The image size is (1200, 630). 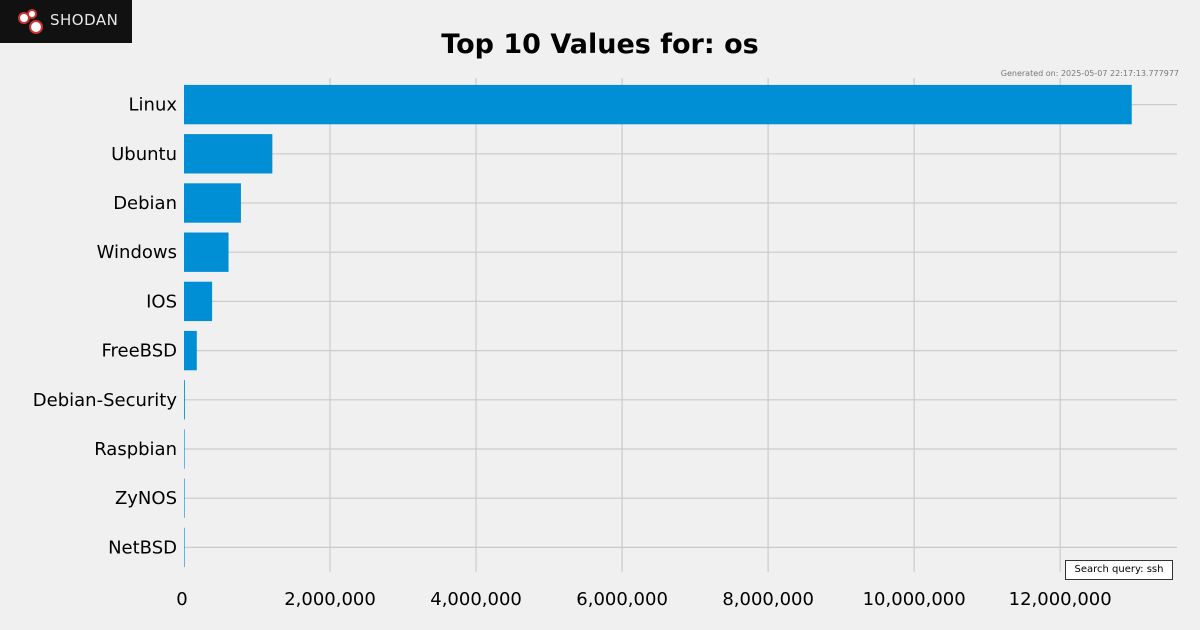 I want to click on category-label: NetBSD, so click(x=142, y=547).